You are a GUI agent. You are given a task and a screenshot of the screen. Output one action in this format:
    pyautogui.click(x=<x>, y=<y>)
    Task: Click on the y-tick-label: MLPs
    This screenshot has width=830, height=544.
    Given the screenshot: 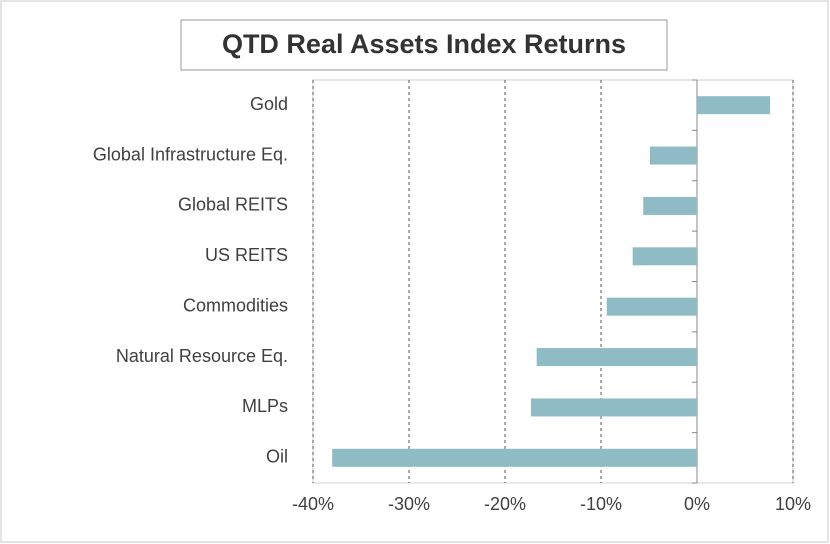 What is the action you would take?
    pyautogui.click(x=265, y=406)
    